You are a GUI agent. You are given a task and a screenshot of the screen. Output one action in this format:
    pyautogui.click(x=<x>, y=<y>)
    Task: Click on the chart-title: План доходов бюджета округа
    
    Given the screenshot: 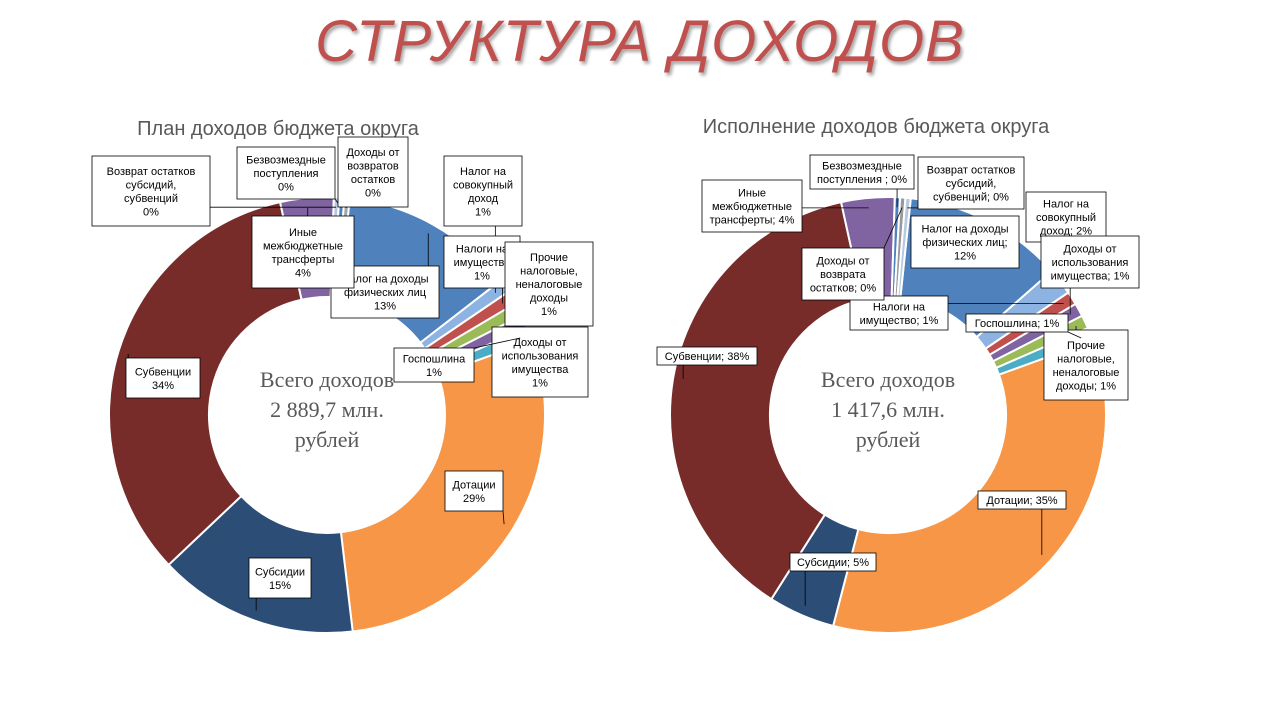 What is the action you would take?
    pyautogui.click(x=278, y=129)
    